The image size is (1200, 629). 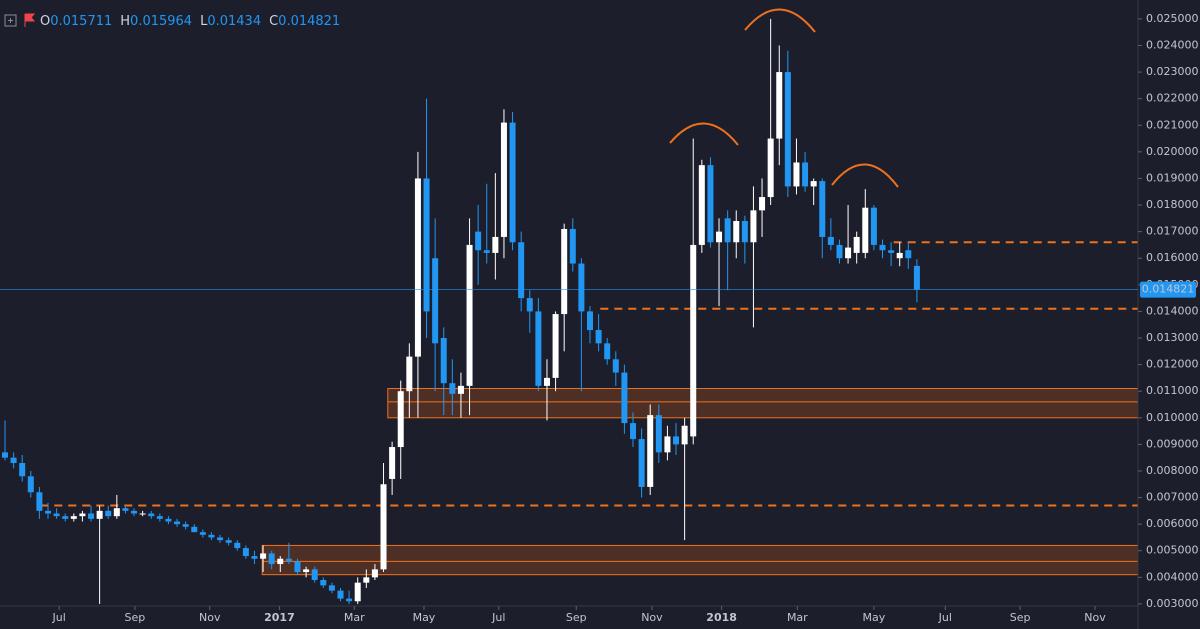 I want to click on left-shoulder-arc, so click(x=704, y=134).